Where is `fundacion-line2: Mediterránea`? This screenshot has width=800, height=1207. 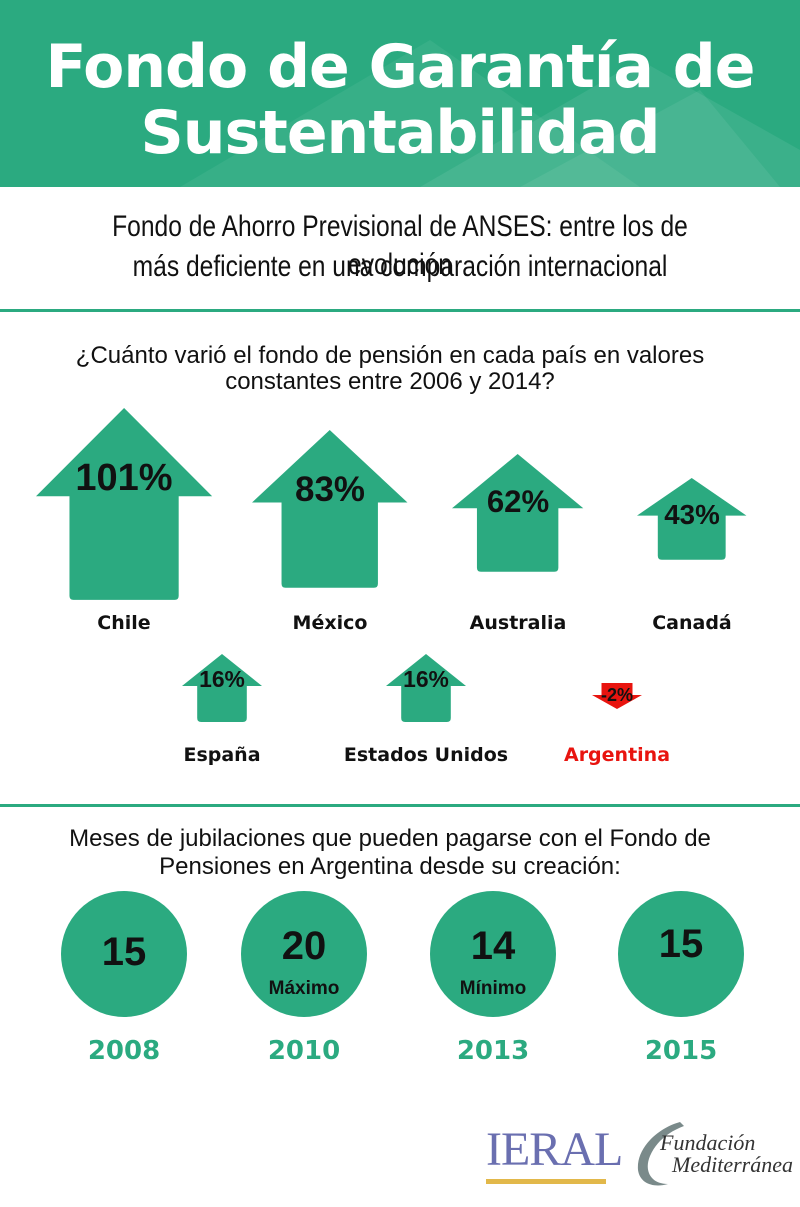
fundacion-line2: Mediterránea is located at coordinates (732, 1164).